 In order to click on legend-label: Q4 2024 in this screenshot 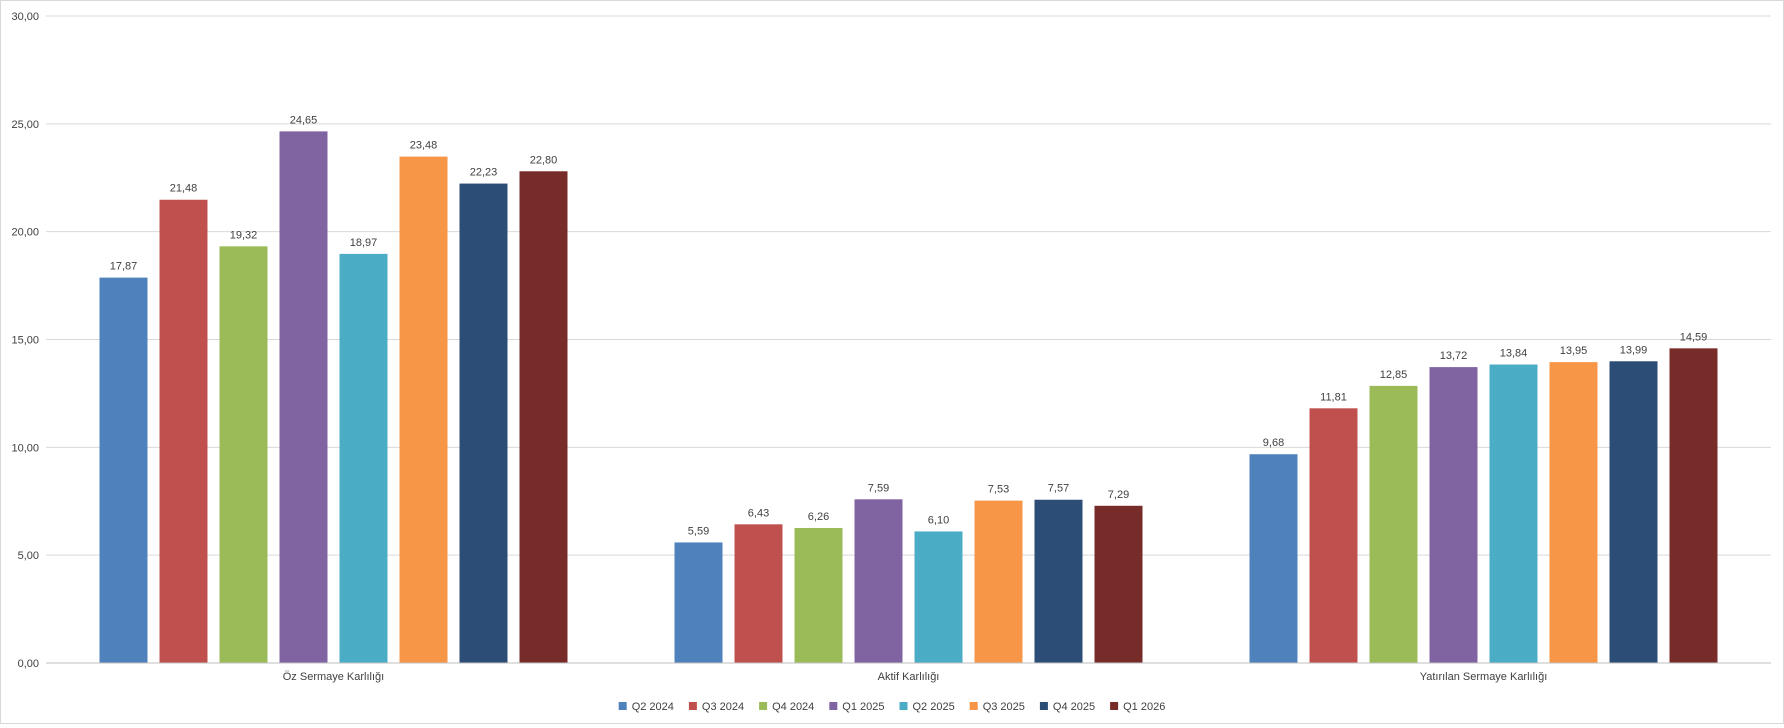, I will do `click(793, 707)`.